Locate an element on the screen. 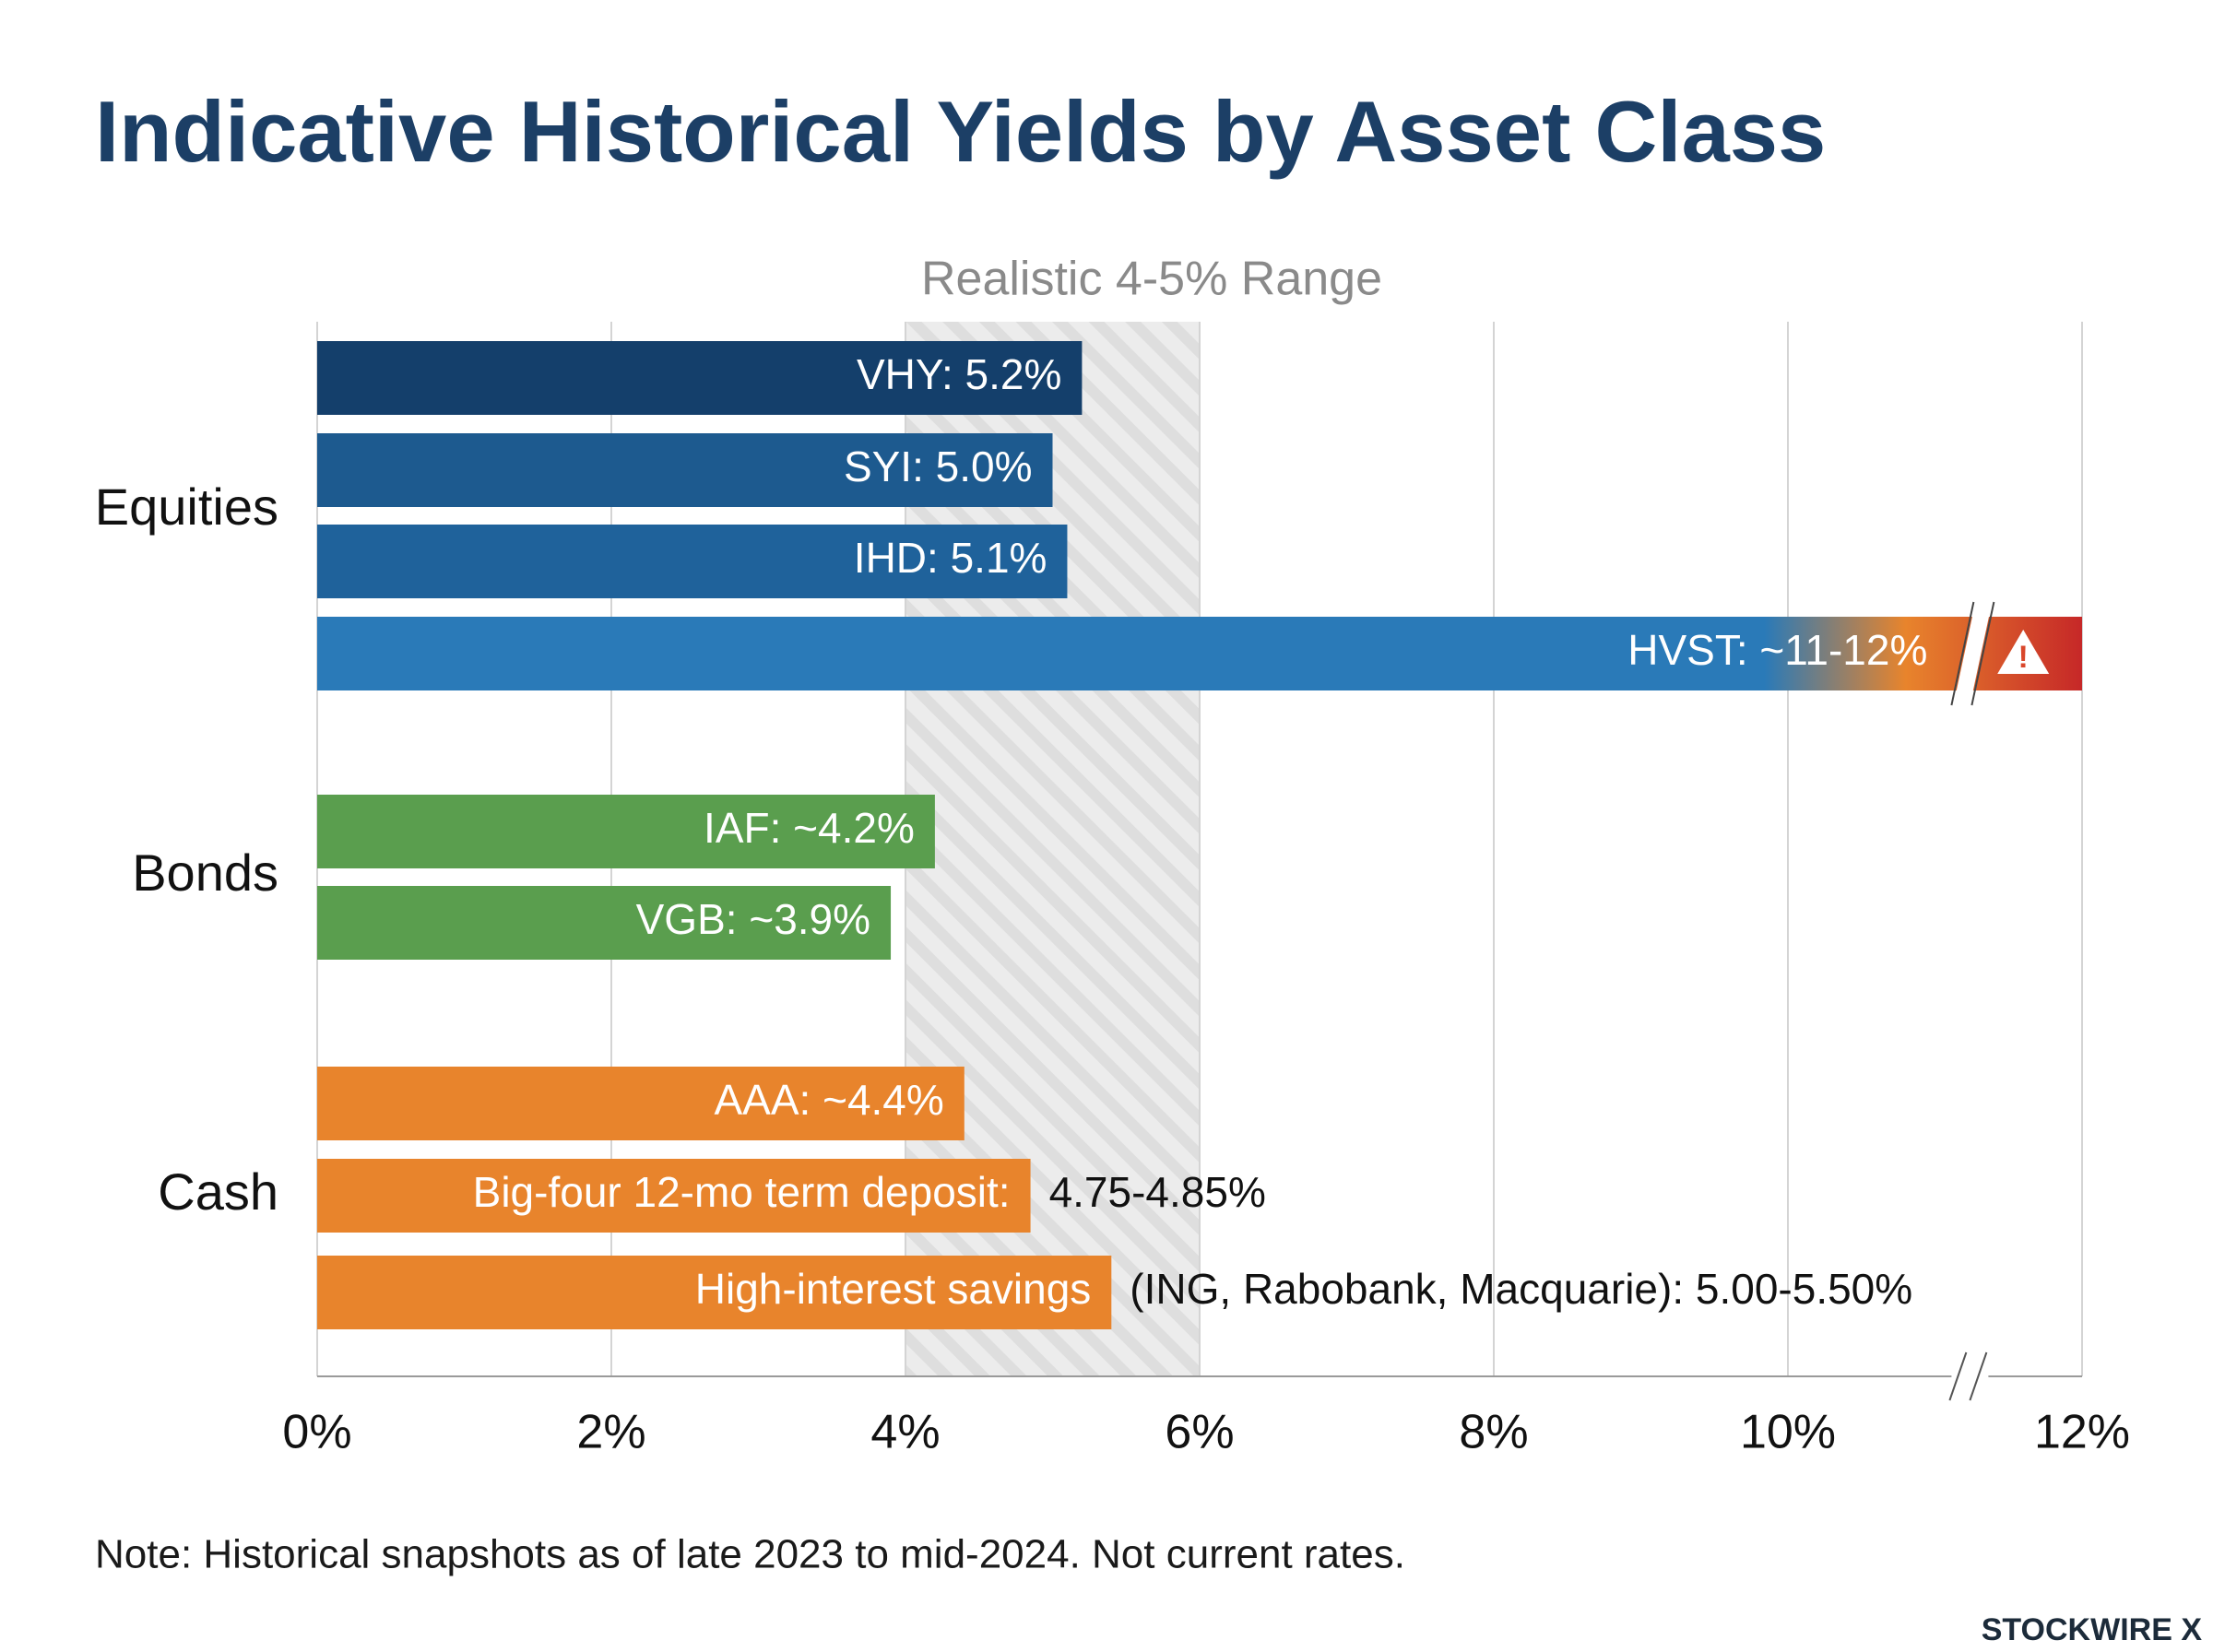 Image resolution: width=2213 pixels, height=1652 pixels. warning-mark: ! is located at coordinates (2023, 657).